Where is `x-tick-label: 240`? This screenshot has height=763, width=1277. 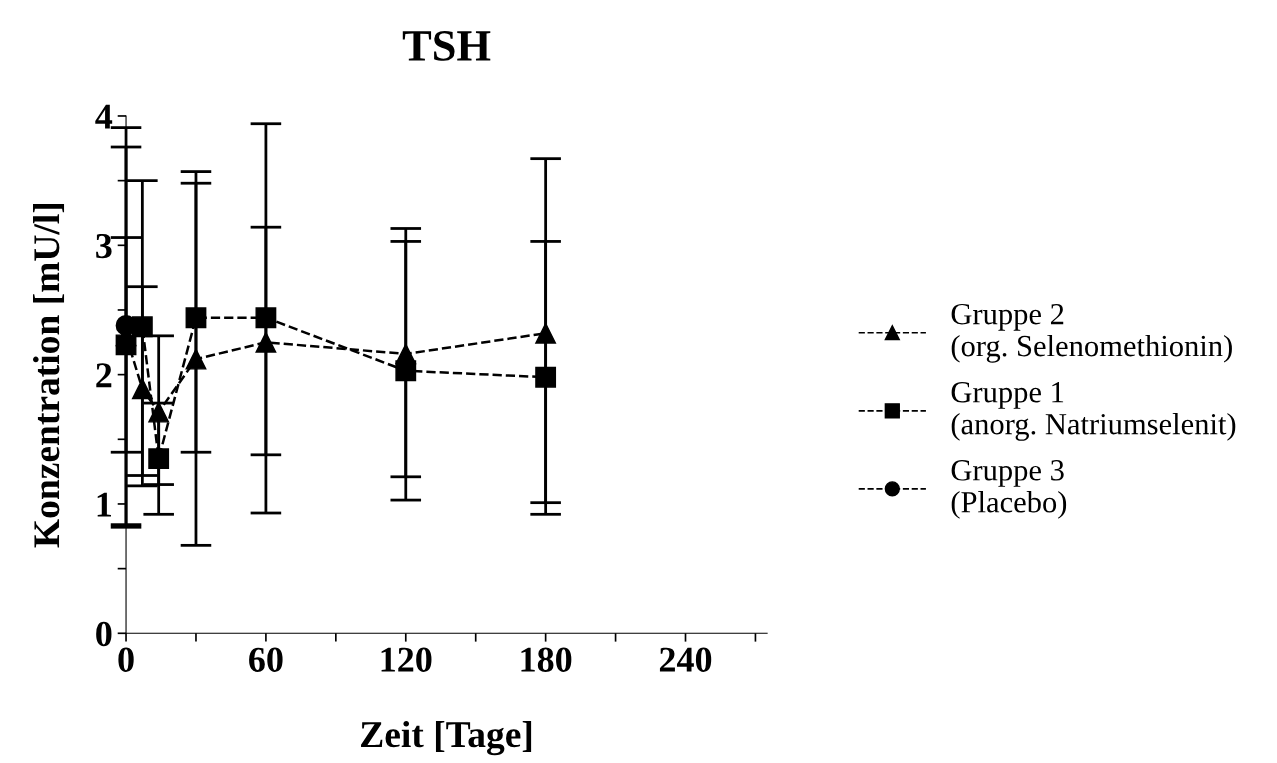
x-tick-label: 240 is located at coordinates (685, 659).